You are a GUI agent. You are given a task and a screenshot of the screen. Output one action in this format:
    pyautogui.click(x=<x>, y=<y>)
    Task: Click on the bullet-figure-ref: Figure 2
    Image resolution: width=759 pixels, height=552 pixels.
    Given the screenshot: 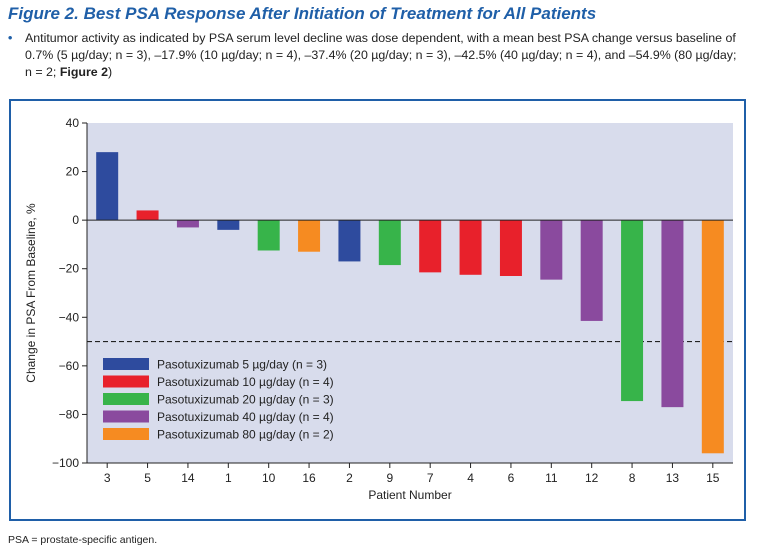 What is the action you would take?
    pyautogui.click(x=84, y=72)
    